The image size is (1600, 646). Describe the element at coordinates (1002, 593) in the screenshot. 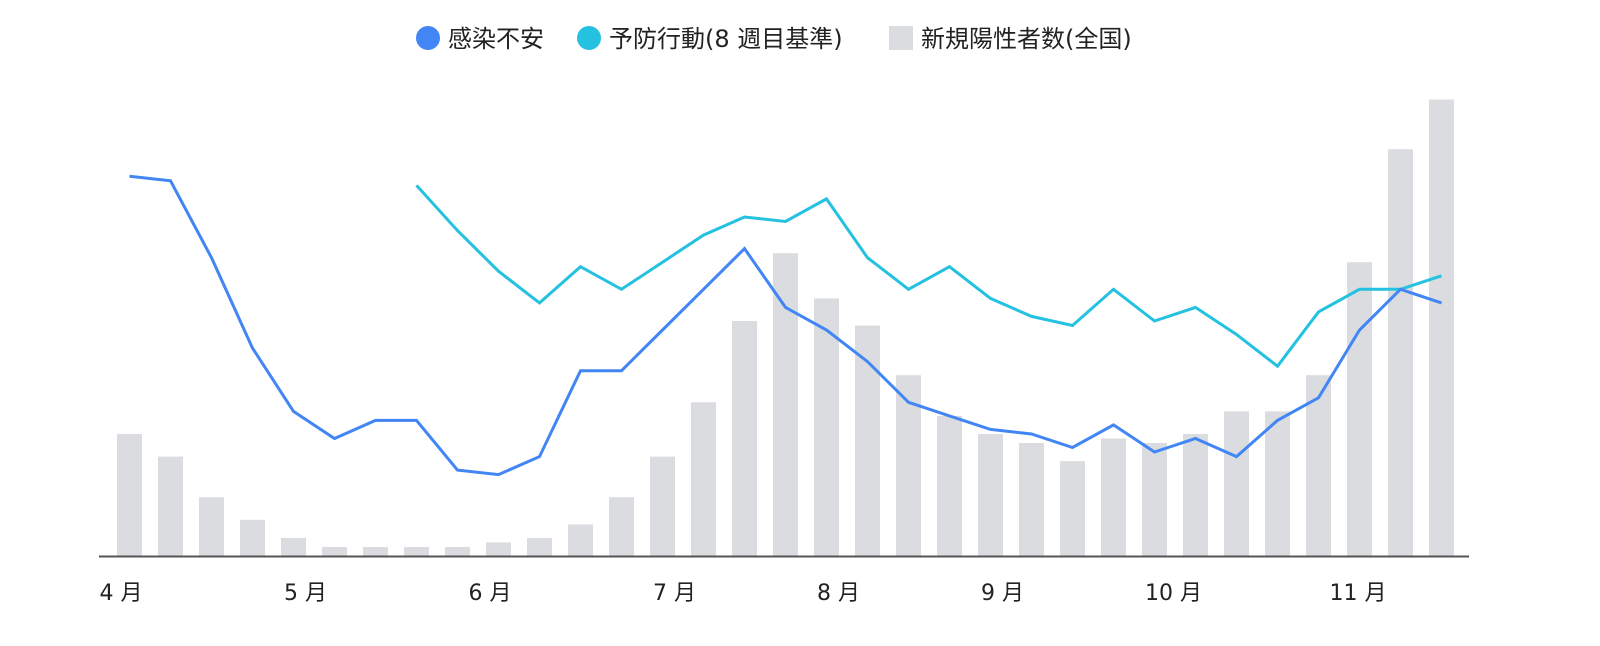

I see `x-tick-label-5: 9 月` at that location.